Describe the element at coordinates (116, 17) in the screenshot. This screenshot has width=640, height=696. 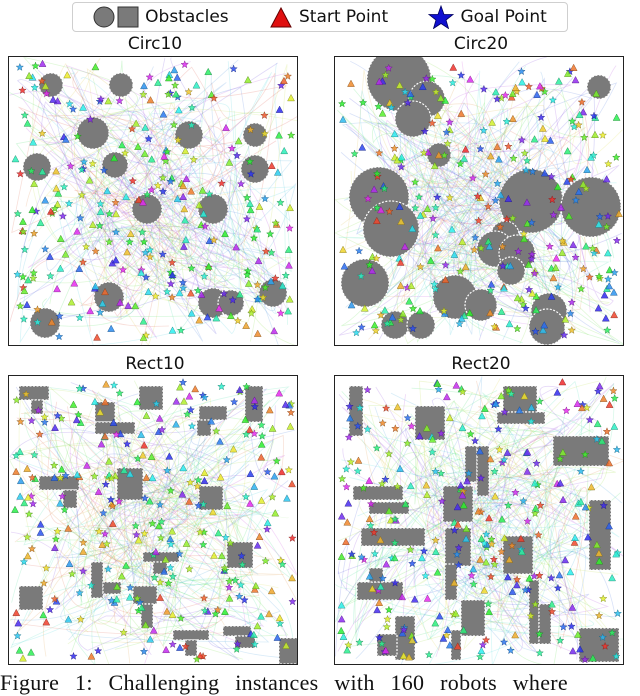
I see `obstacle-icon` at that location.